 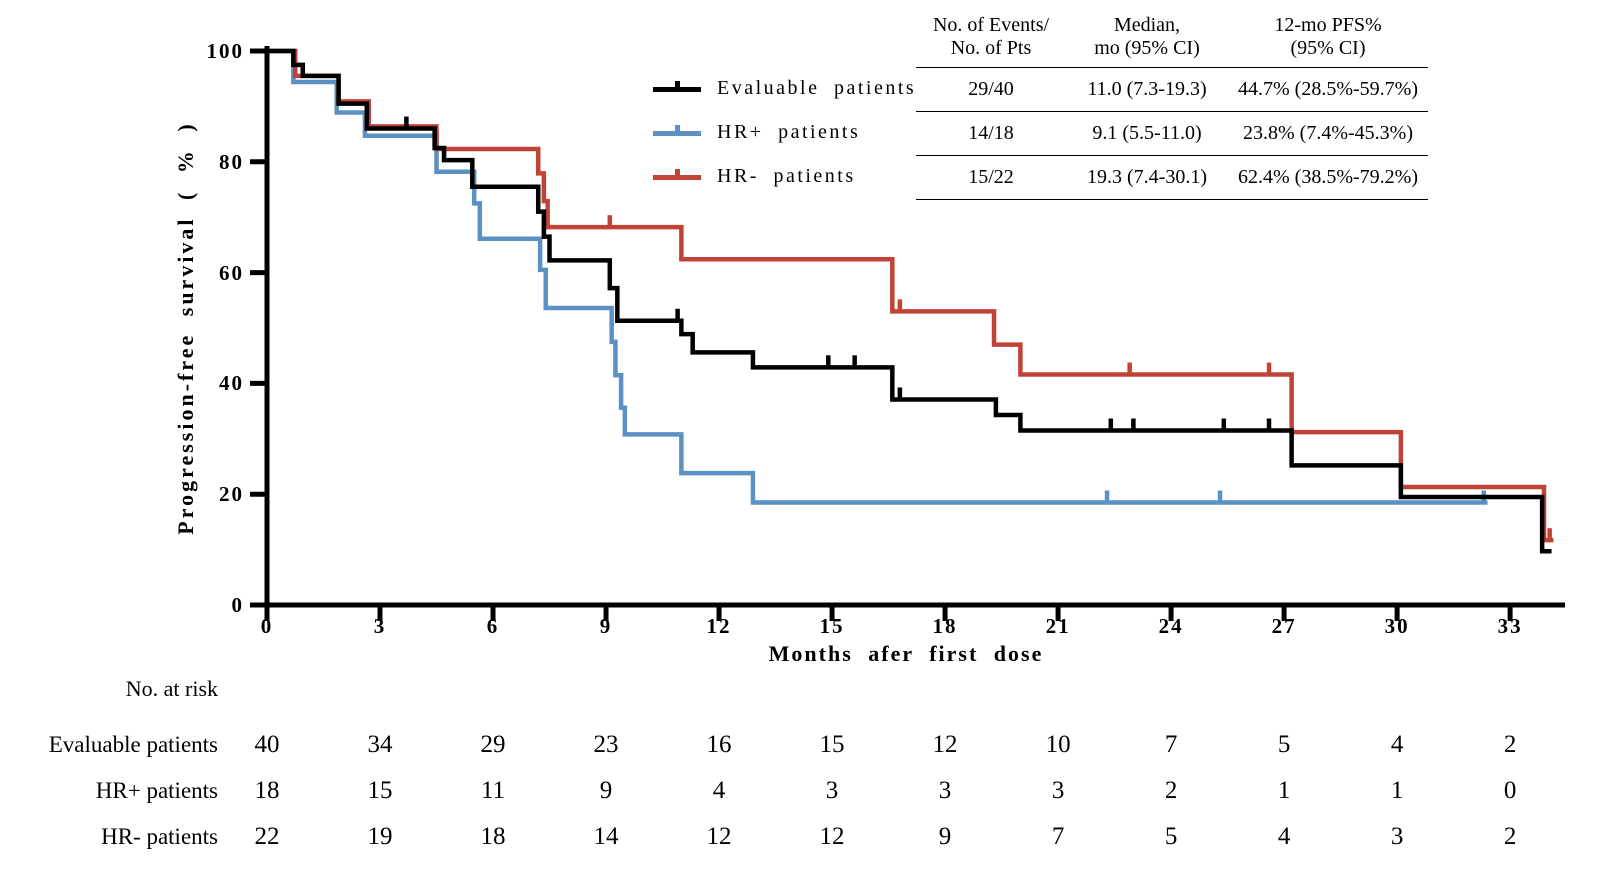 What do you see at coordinates (906, 653) in the screenshot?
I see `x-axis-title: Months afer first dose` at bounding box center [906, 653].